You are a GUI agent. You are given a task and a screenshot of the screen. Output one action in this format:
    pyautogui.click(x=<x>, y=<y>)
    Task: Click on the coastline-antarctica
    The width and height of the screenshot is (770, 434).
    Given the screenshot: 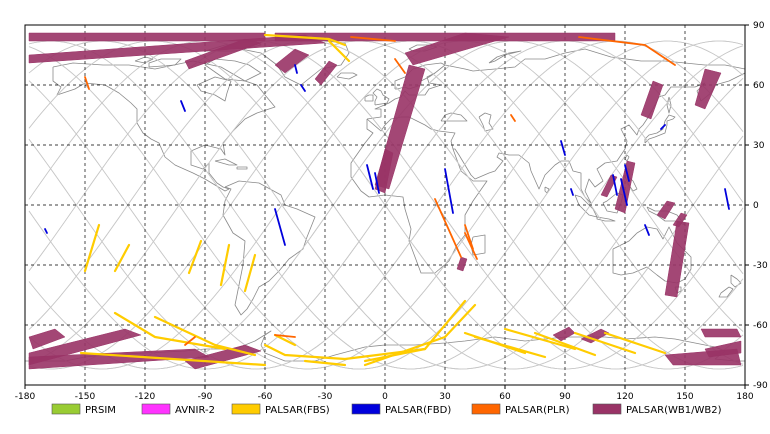 What is the action you would take?
    pyautogui.click(x=385, y=346)
    